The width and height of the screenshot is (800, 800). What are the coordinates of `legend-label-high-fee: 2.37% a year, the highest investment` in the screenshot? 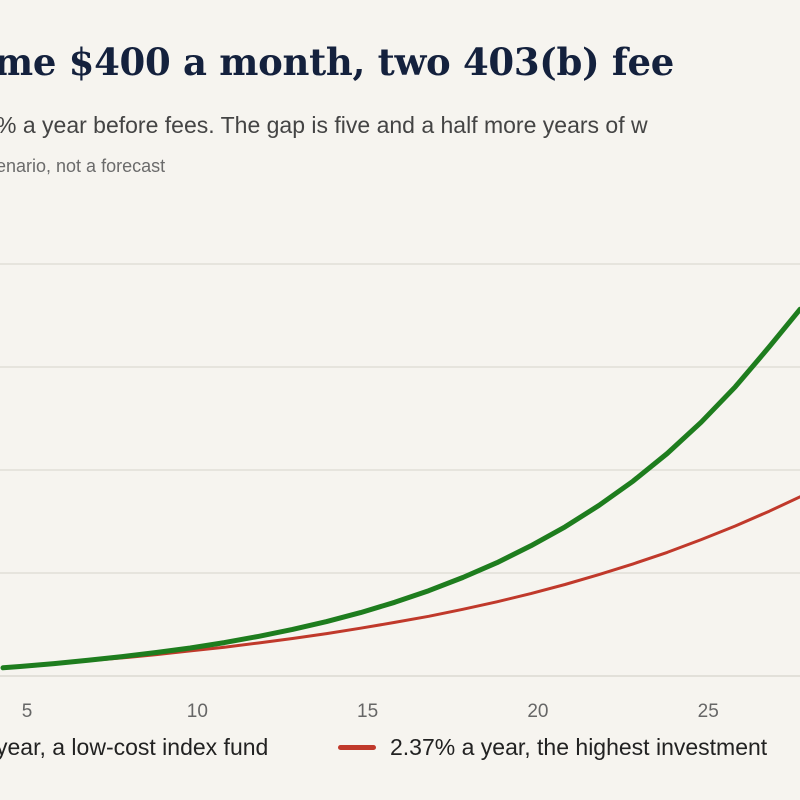 It's located at (579, 747).